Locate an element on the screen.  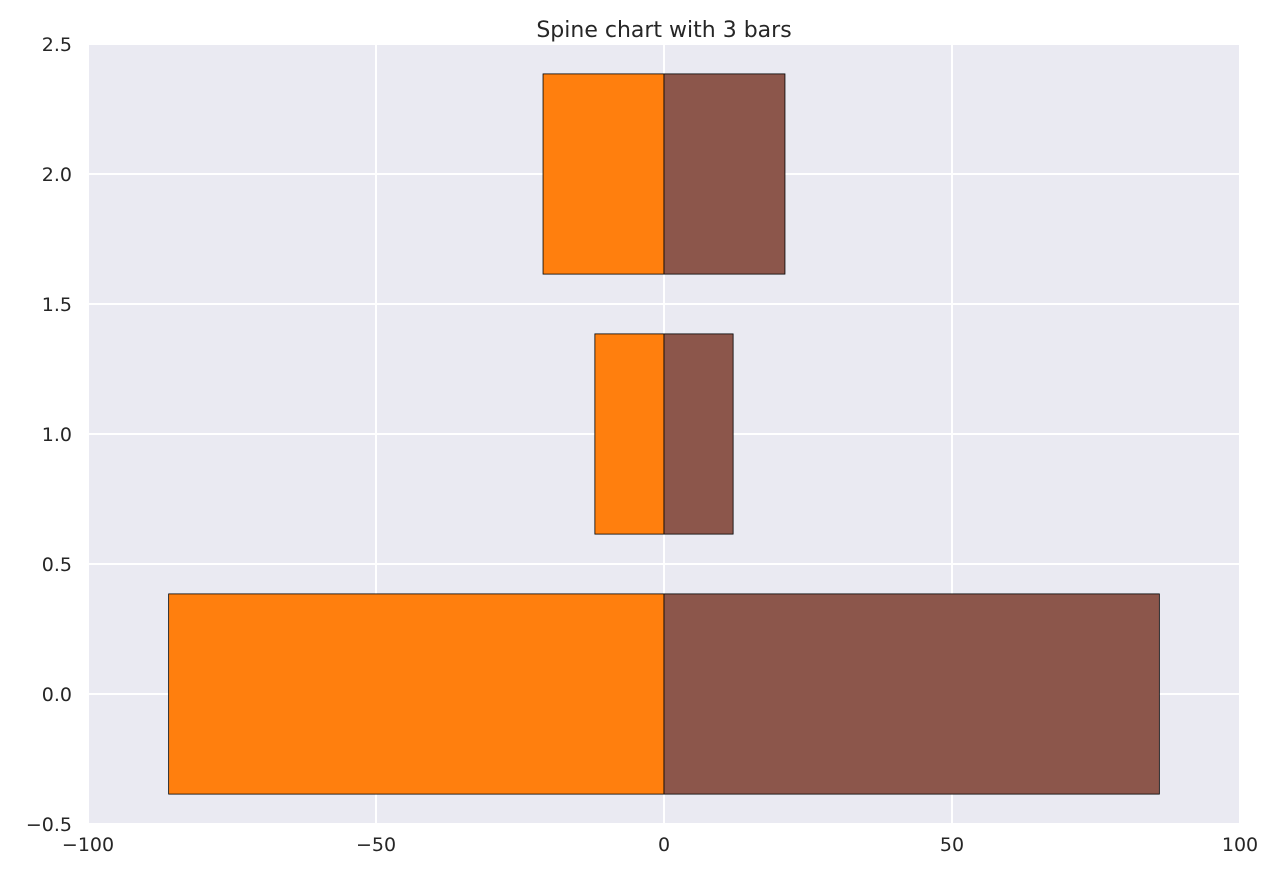
x-tick-label: −100 is located at coordinates (88, 845).